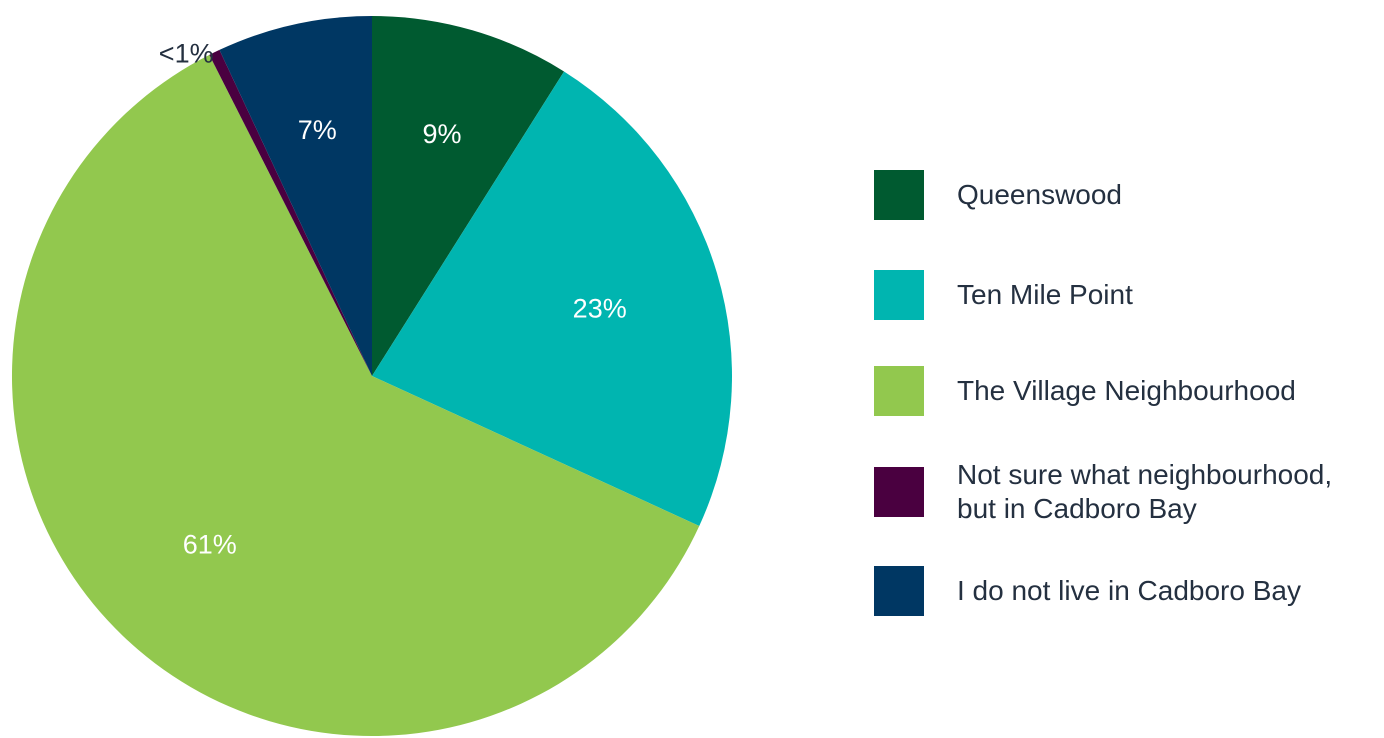  Describe the element at coordinates (210, 545) in the screenshot. I see `slice-label-the-village-neighbourhood: 61%` at that location.